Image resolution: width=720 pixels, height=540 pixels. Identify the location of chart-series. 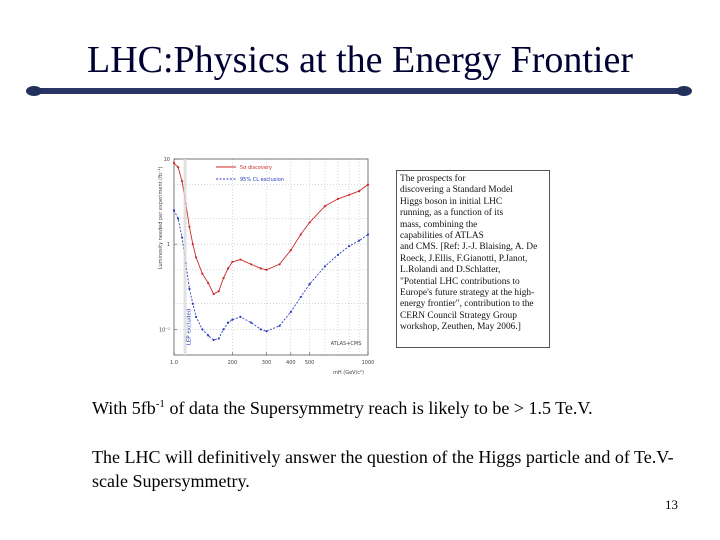
(271, 251).